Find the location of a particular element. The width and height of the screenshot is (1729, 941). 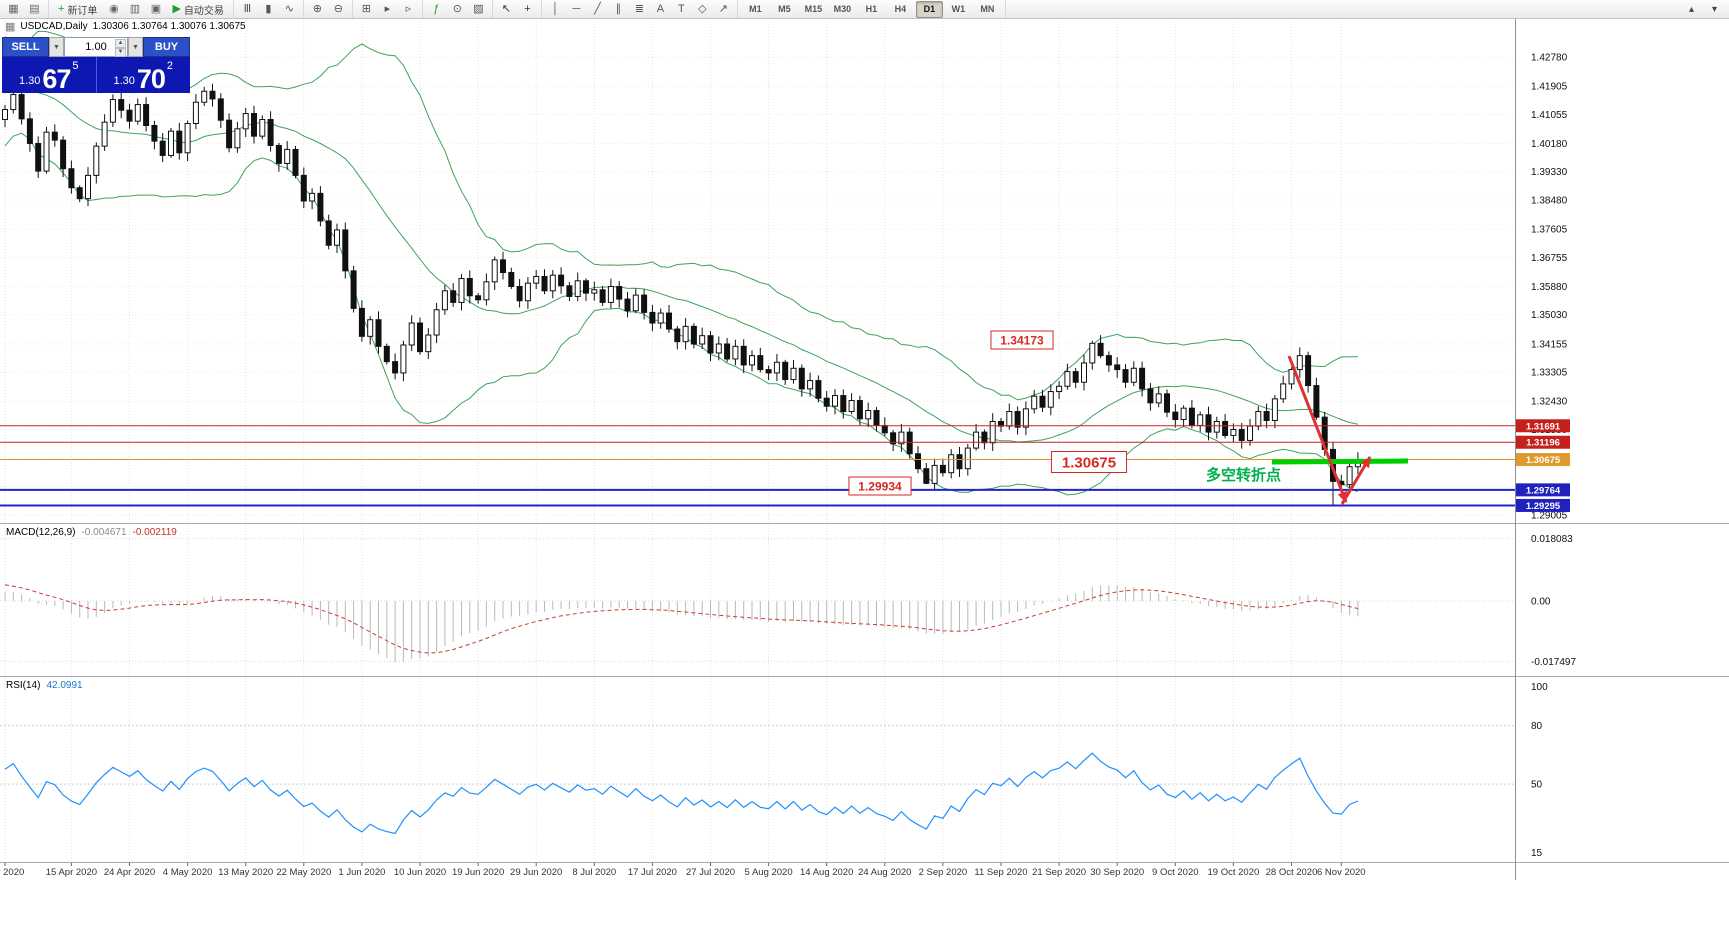

auto-scroll-icon: ▸ is located at coordinates (387, 9).